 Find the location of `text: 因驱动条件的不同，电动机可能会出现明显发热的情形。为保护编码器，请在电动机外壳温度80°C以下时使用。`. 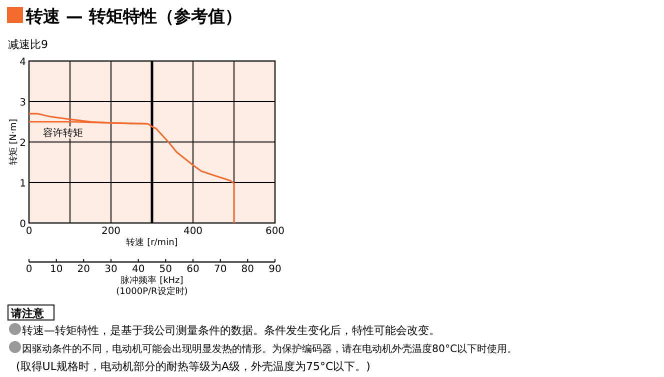

text: 因驱动条件的不同，电动机可能会出现明显发热的情形。为保护编码器，请在电动机外壳温度80°C以下时使用。 is located at coordinates (270, 349).